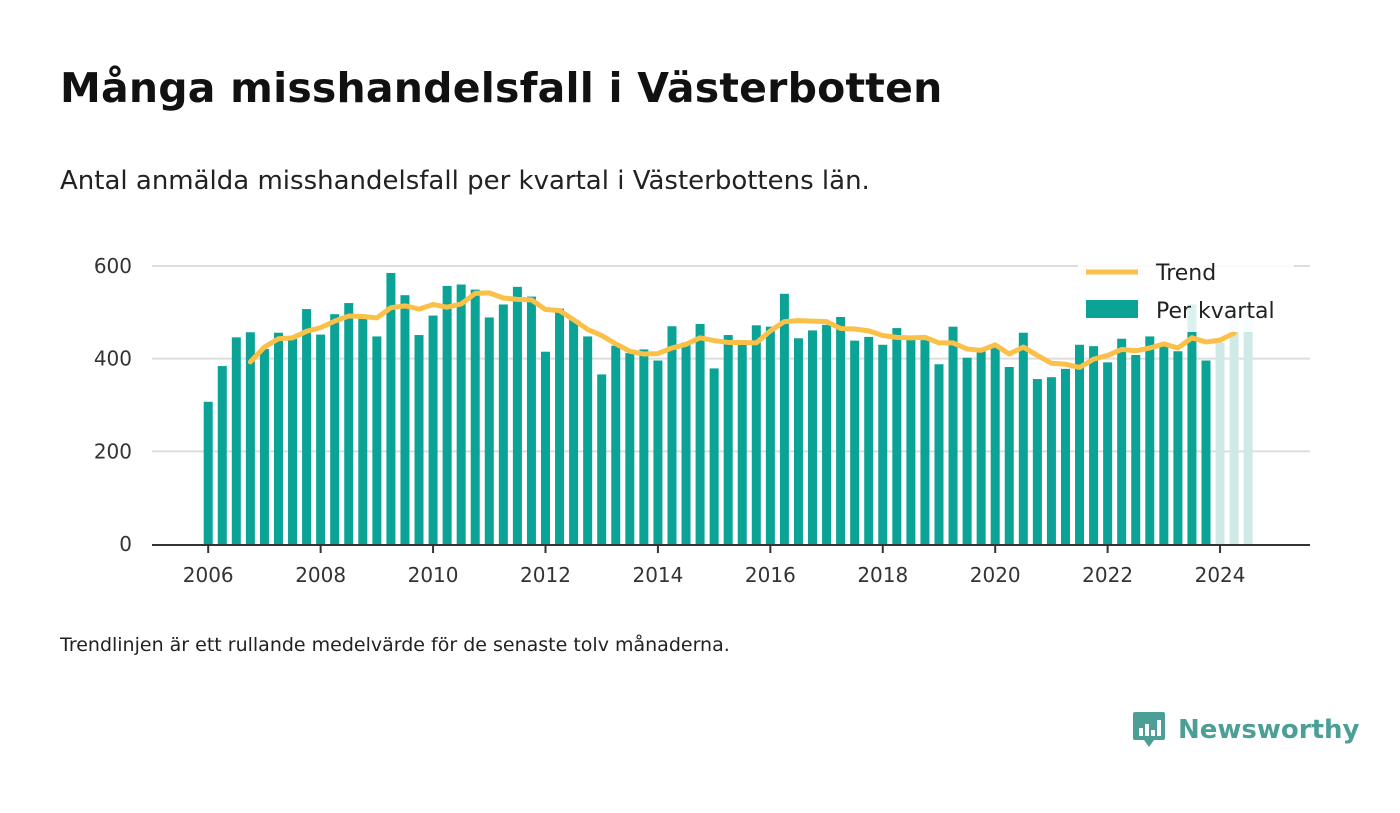  I want to click on trend-line-group, so click(742, 330).